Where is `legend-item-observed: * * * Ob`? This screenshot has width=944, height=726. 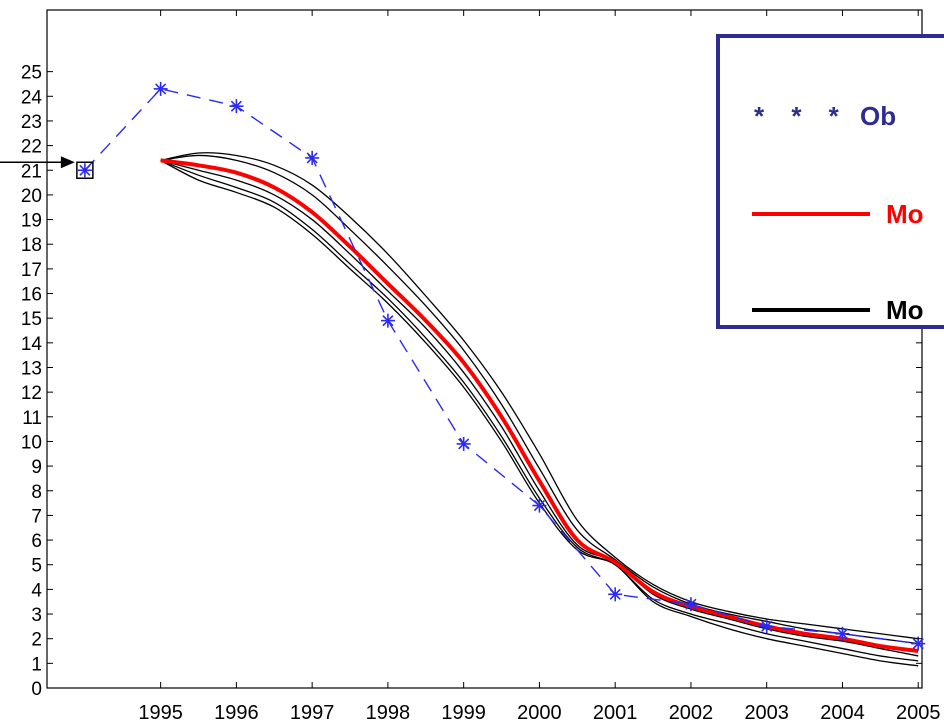 legend-item-observed: * * * Ob is located at coordinates (808, 116).